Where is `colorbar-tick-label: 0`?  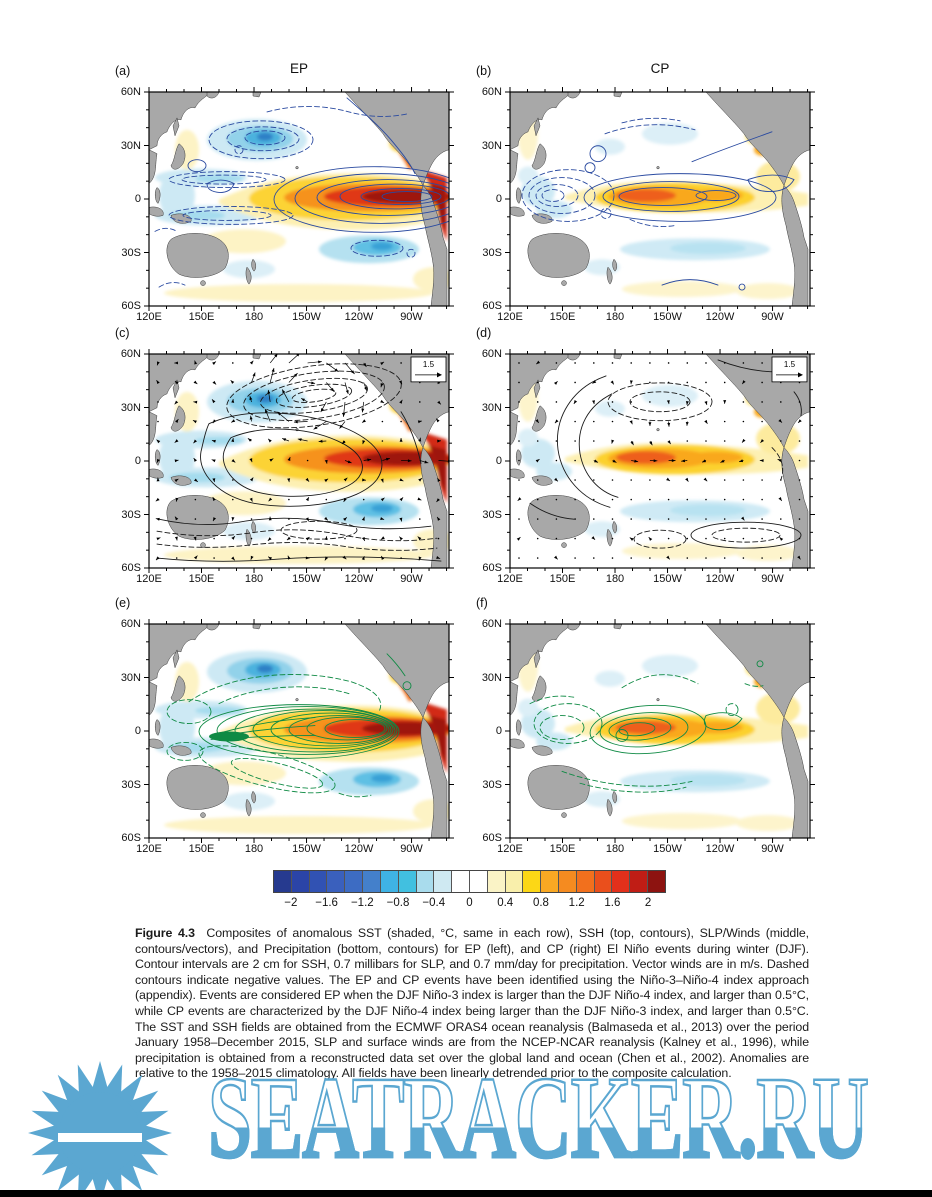
colorbar-tick-label: 0 is located at coordinates (469, 903).